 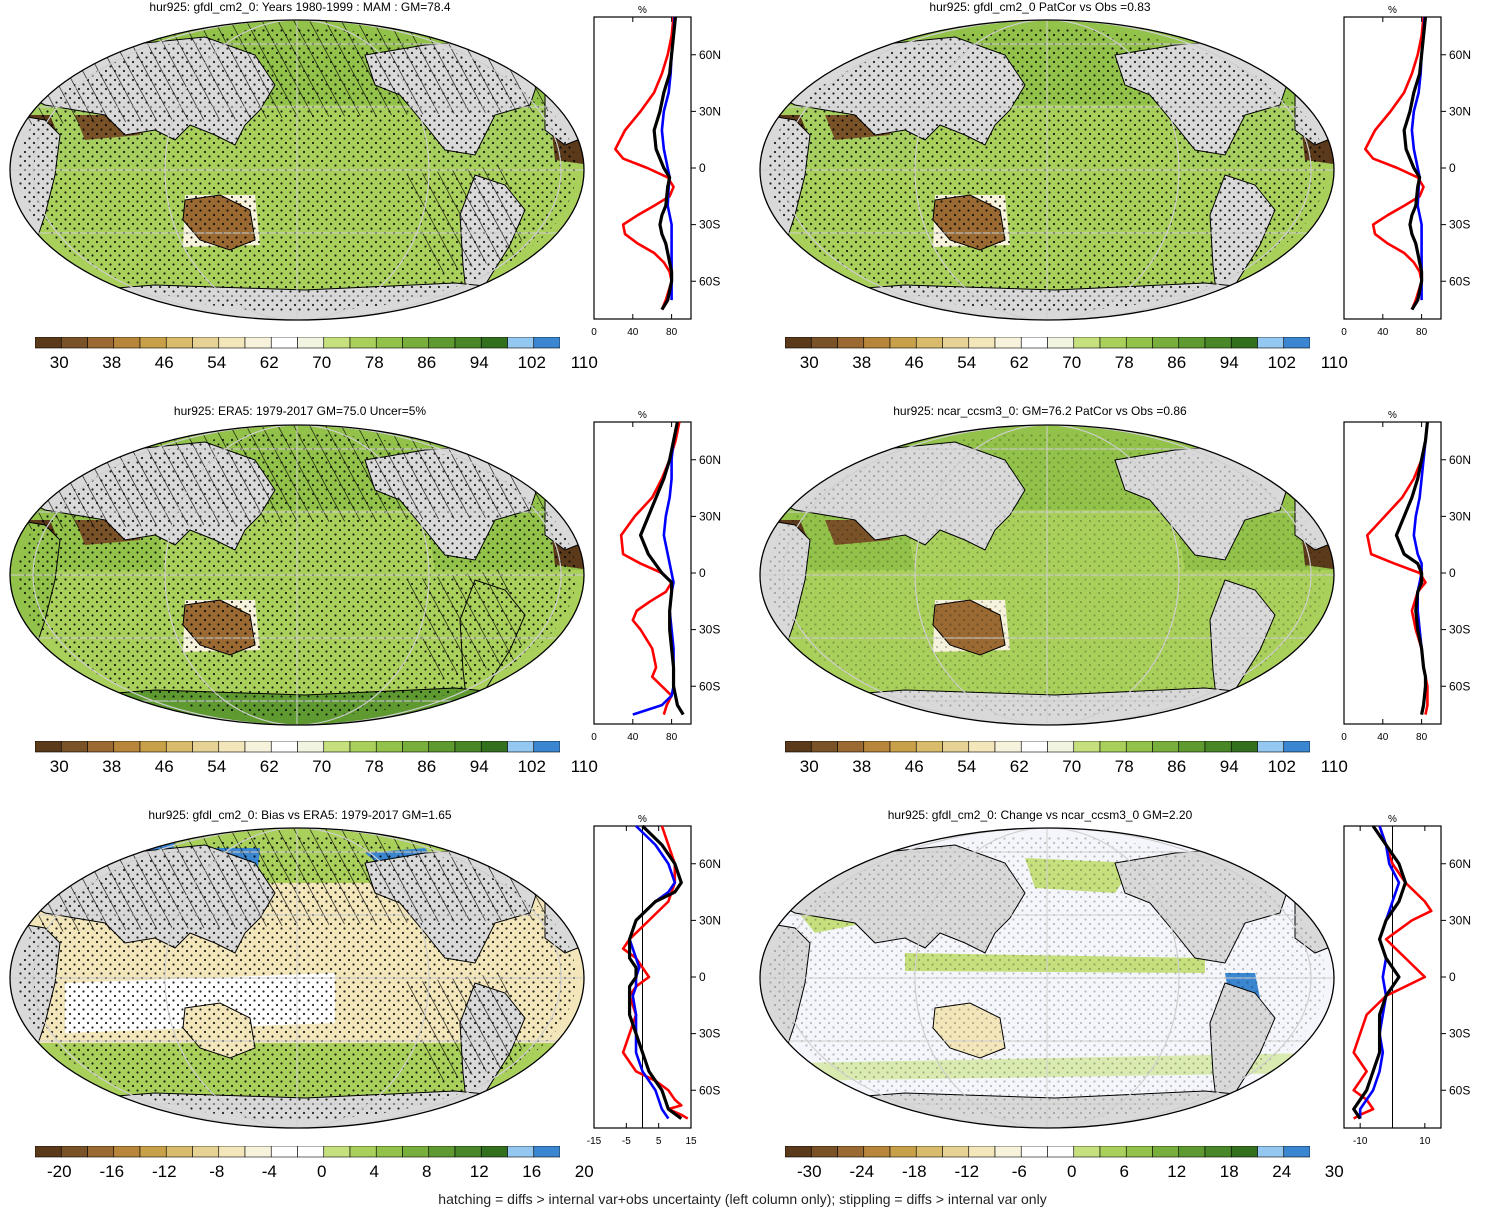 What do you see at coordinates (532, 1171) in the screenshot?
I see `colorbar-tick-label: 16` at bounding box center [532, 1171].